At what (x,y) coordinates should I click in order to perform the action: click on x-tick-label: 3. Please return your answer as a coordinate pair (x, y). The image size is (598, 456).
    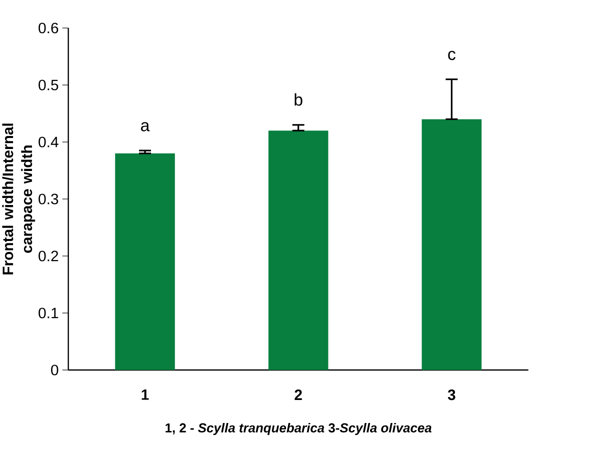
    Looking at the image, I should click on (452, 395).